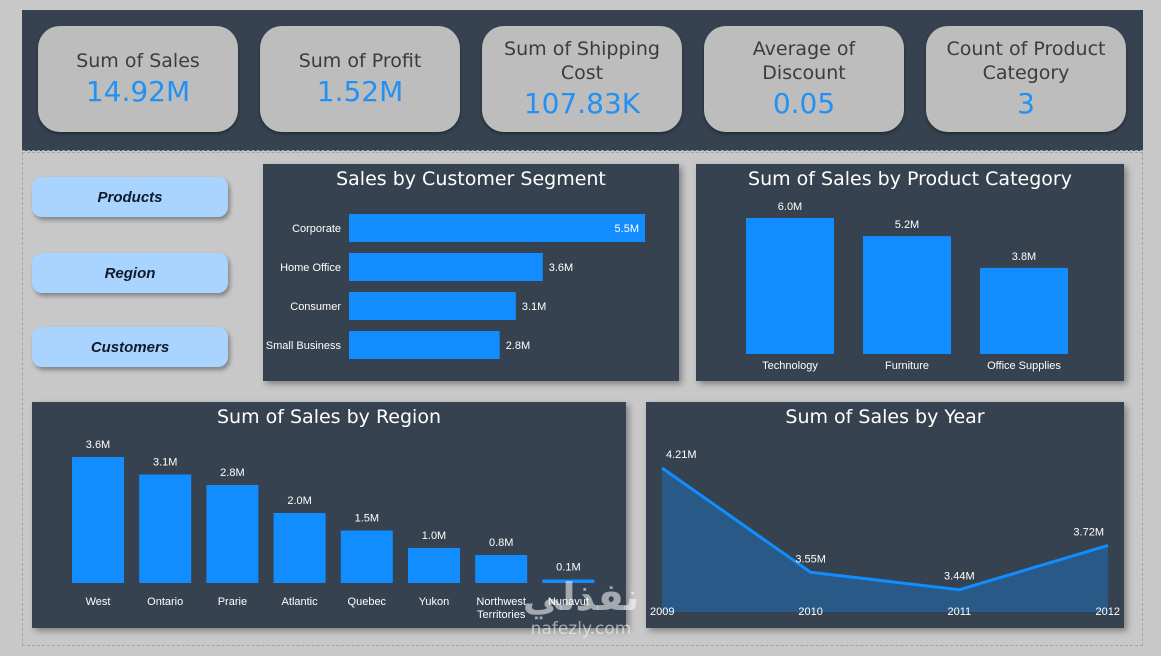 This screenshot has width=1161, height=656. I want to click on data-label: 0.1M, so click(568, 568).